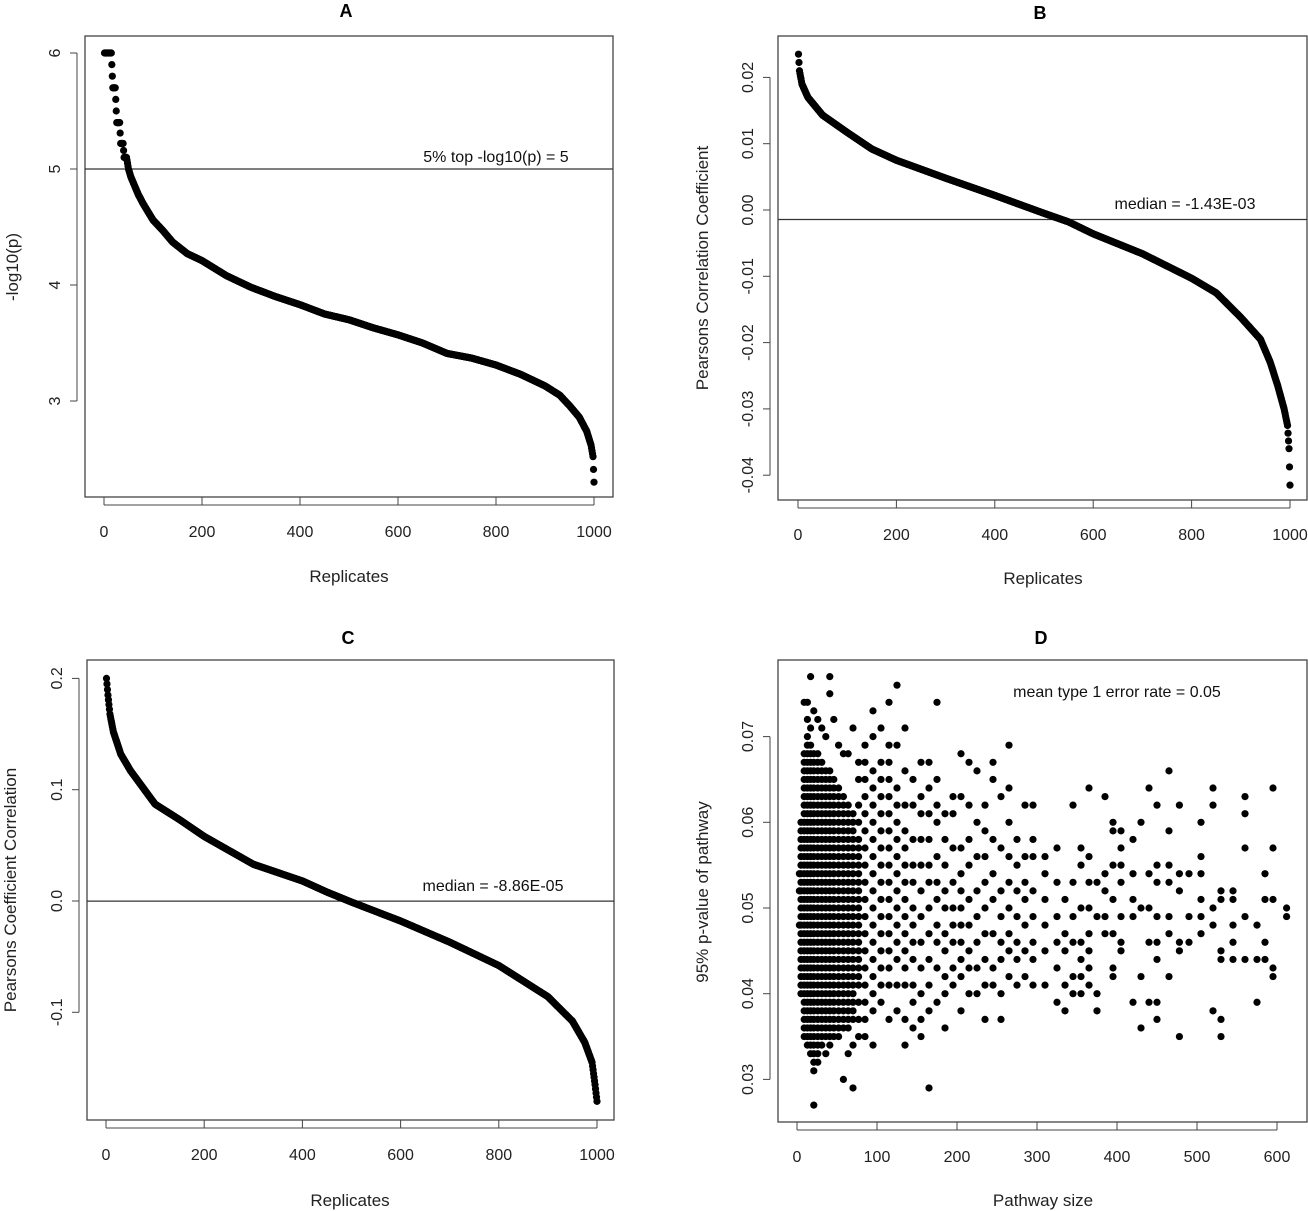 This screenshot has height=1211, width=1308. I want to click on y-tick-label: 0.07, so click(748, 736).